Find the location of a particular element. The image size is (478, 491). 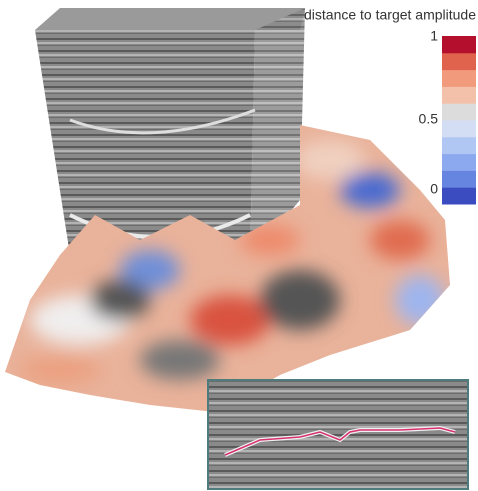

colorbar: 00.51 is located at coordinates (447, 116).